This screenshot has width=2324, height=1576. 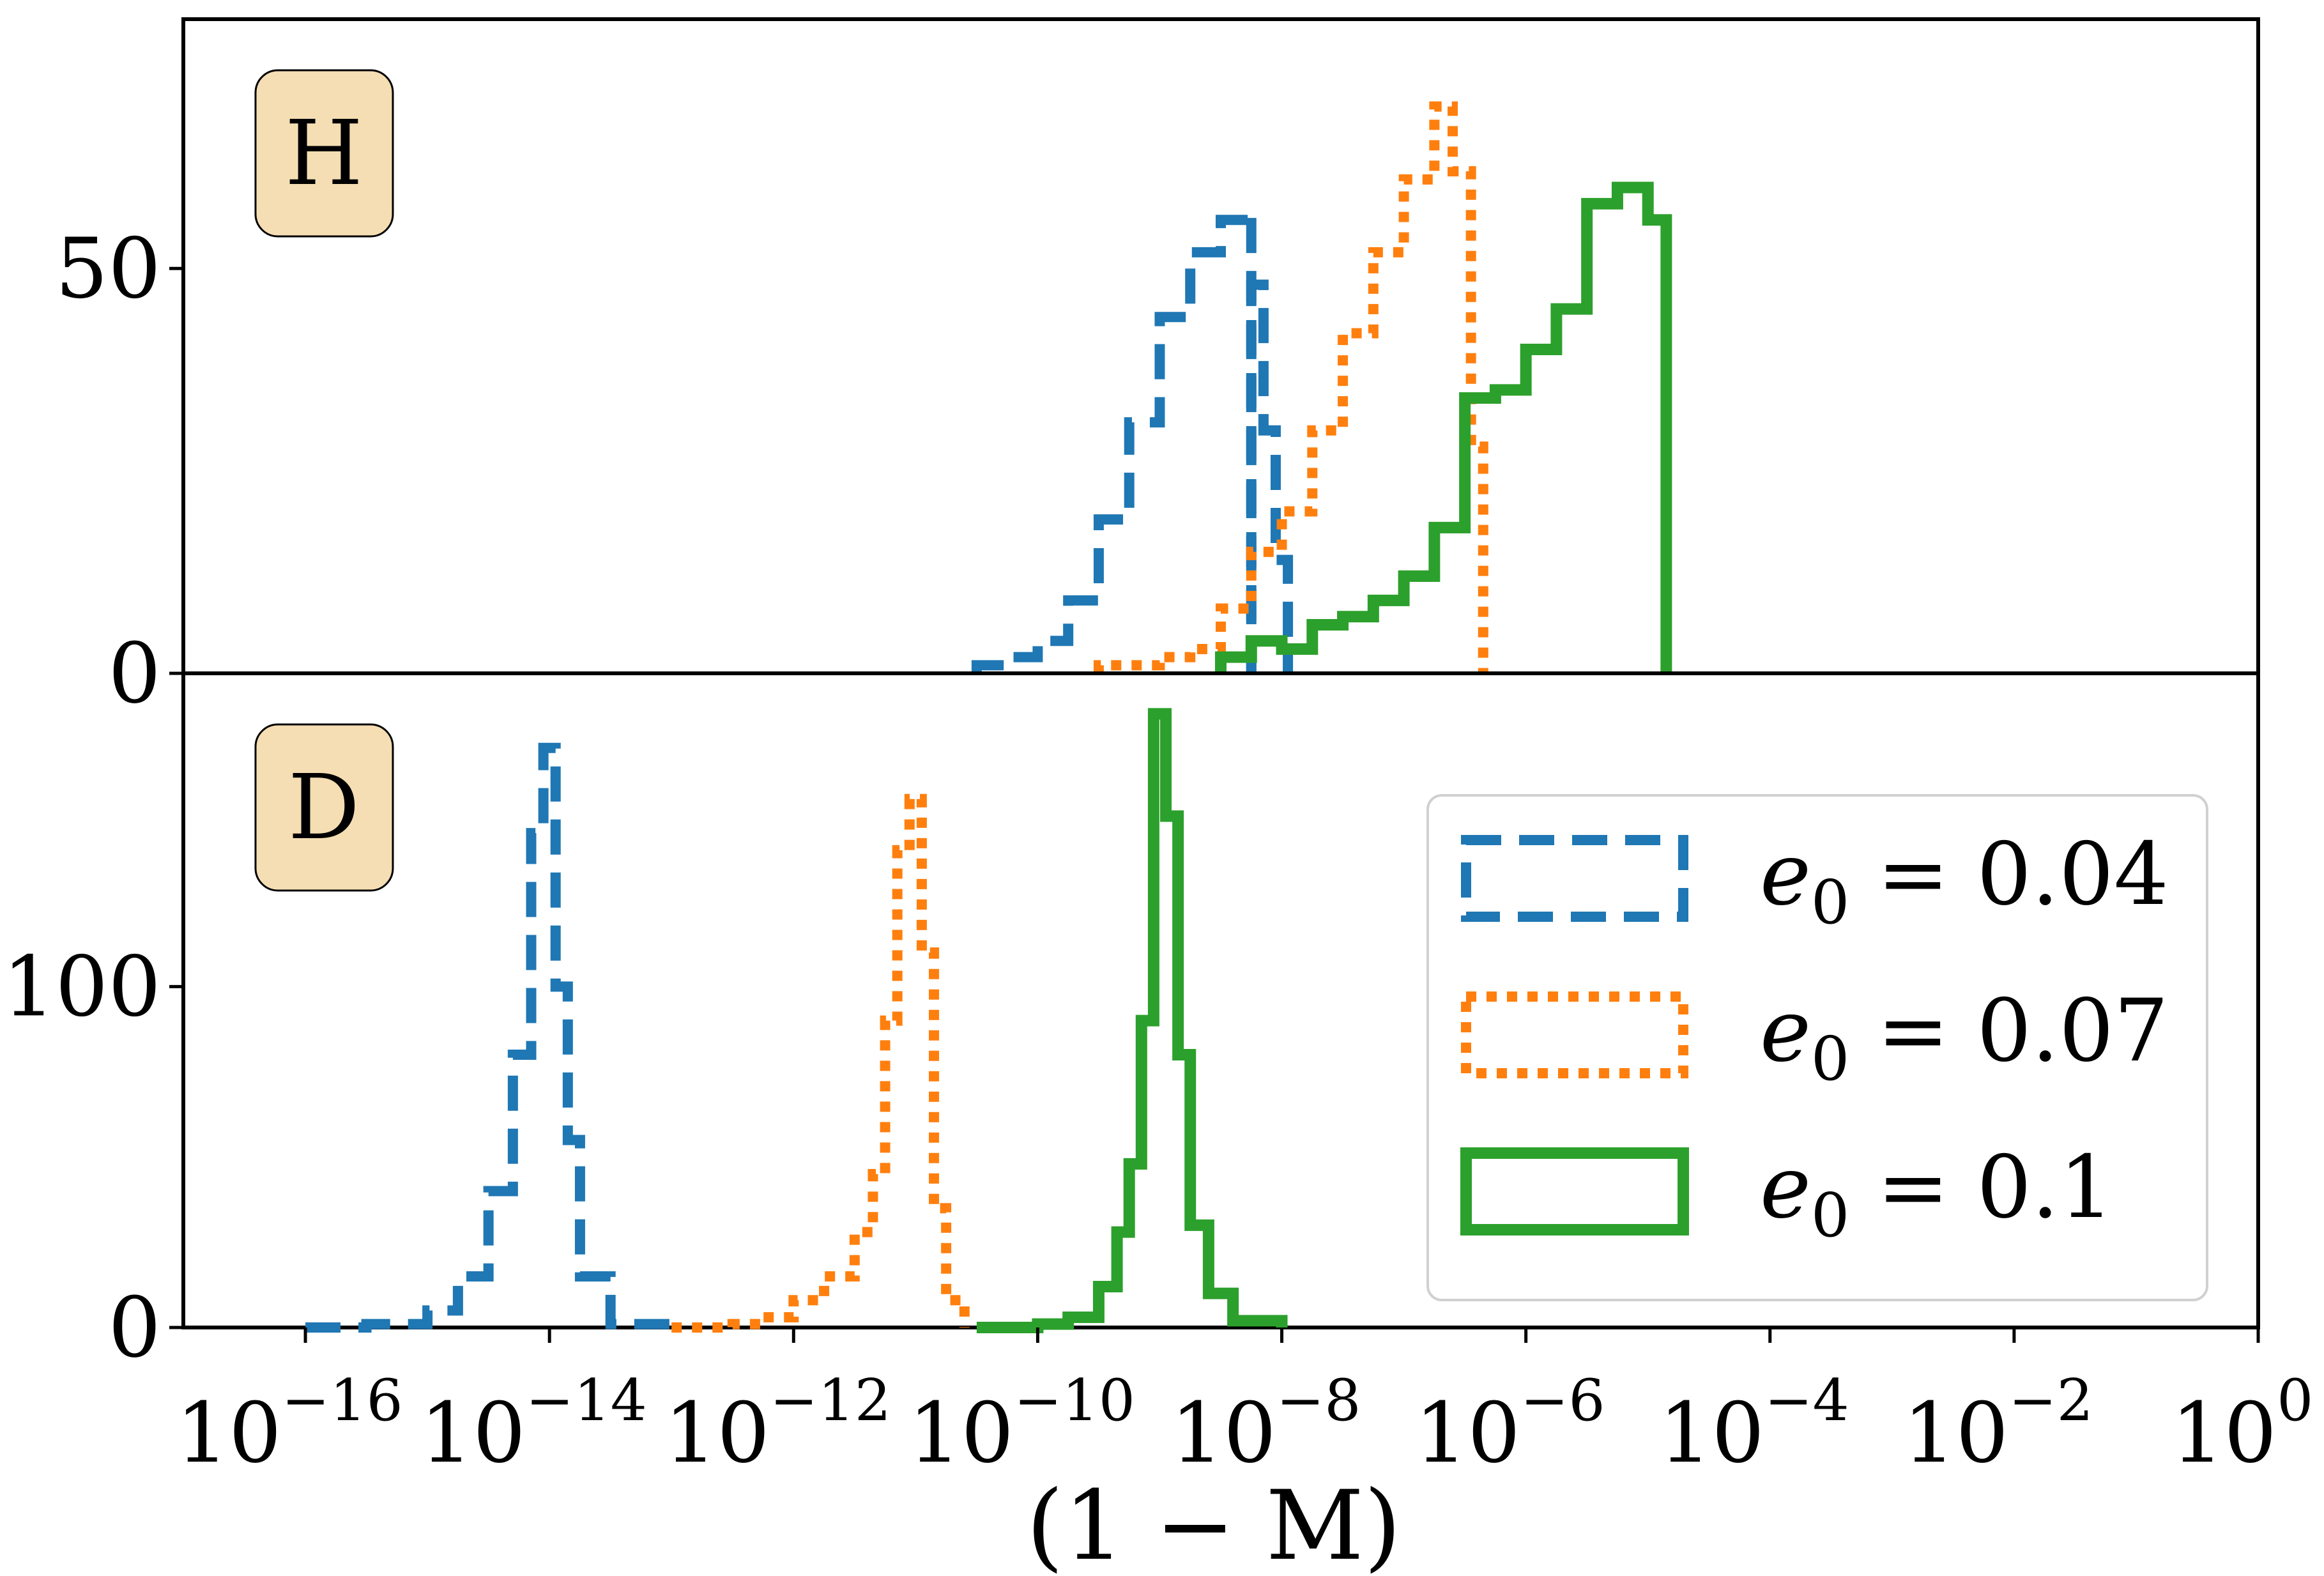 I want to click on legend-frame, so click(x=1817, y=1047).